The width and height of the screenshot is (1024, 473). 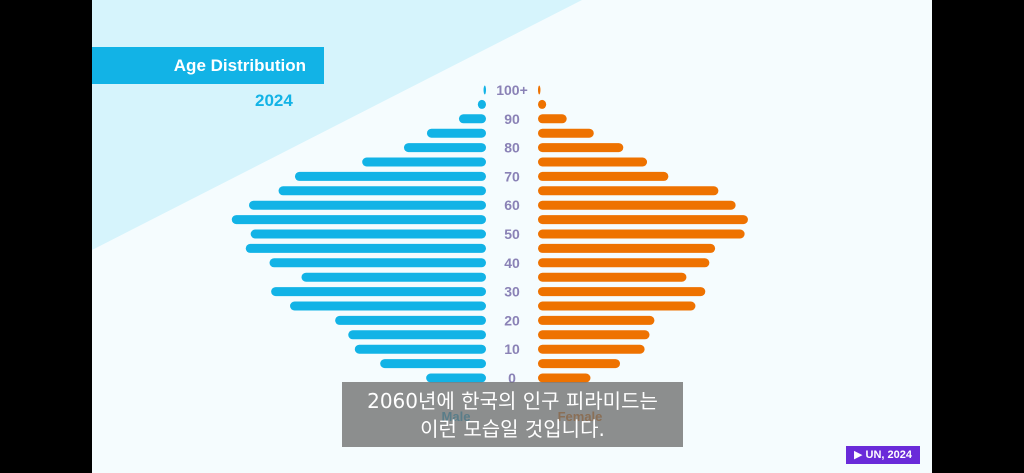 I want to click on subtitle-line-1: 2060년에 한국의 인구 피라미드는, so click(x=512, y=401).